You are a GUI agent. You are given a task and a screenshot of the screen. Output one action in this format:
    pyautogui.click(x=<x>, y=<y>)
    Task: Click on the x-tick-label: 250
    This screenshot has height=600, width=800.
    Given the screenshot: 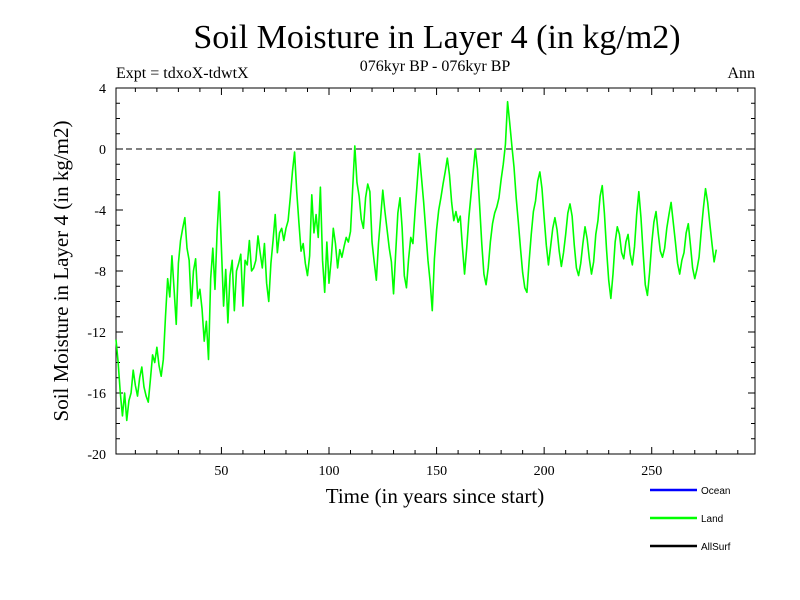 What is the action you would take?
    pyautogui.click(x=651, y=471)
    